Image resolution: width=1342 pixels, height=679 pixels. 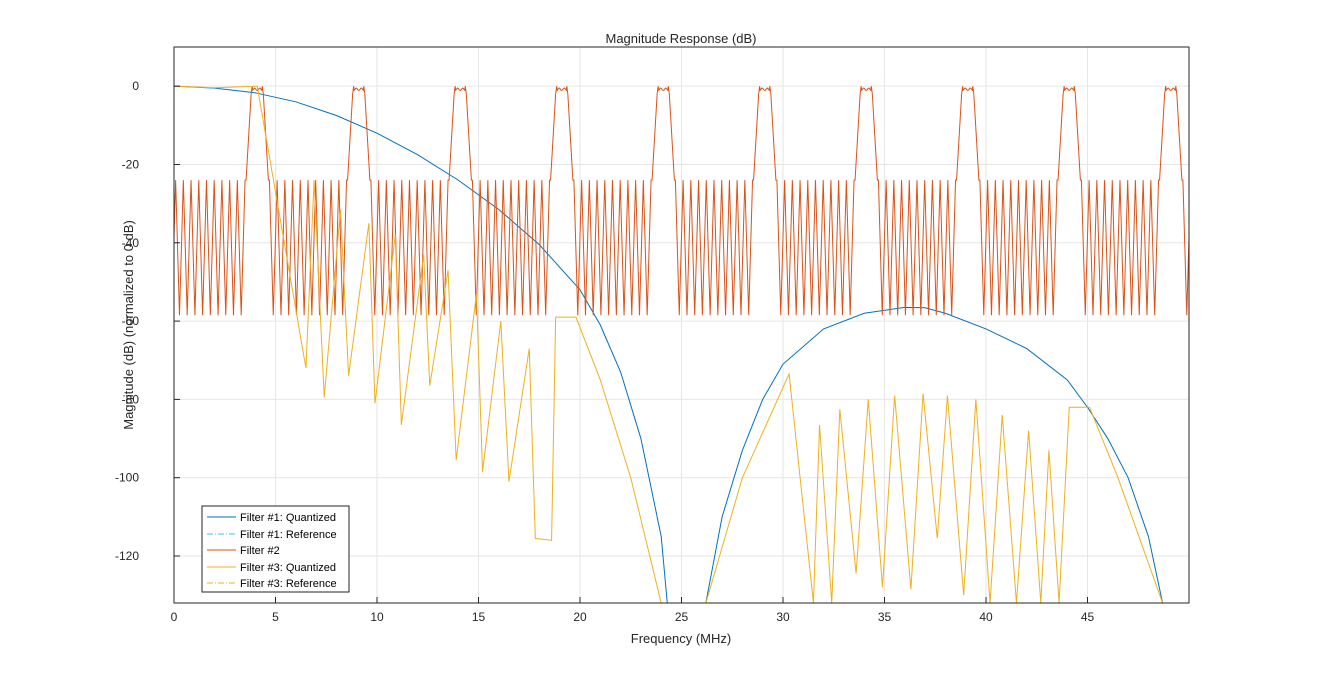 What do you see at coordinates (147, 321) in the screenshot?
I see `y-axis-ticks: 0 -20 -40 -60 -80 -100 -120` at bounding box center [147, 321].